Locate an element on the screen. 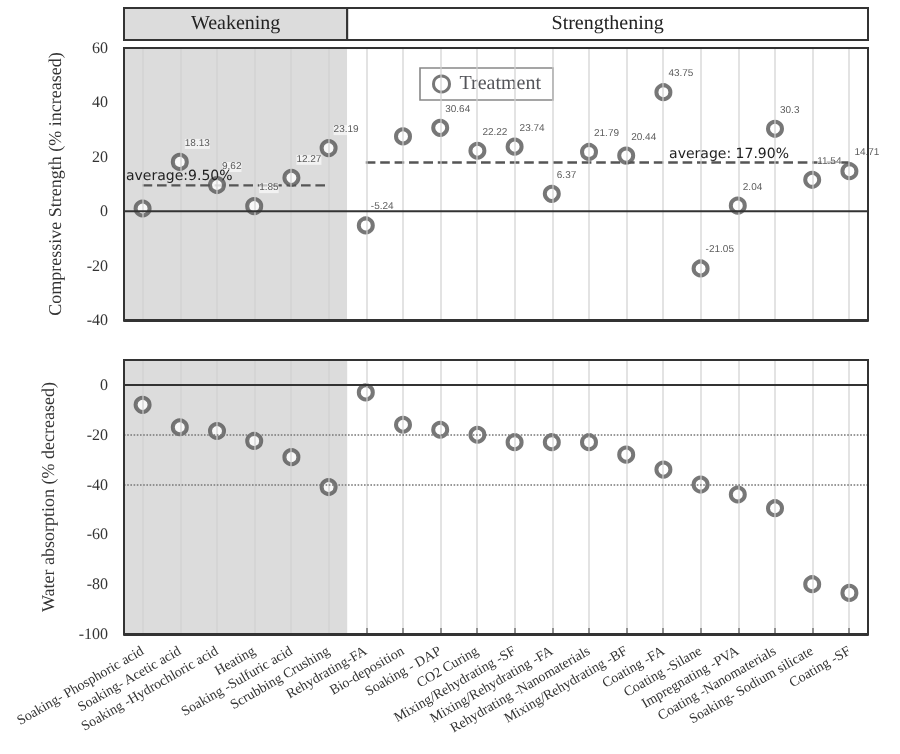  y-tick-label: -80 is located at coordinates (97, 584).